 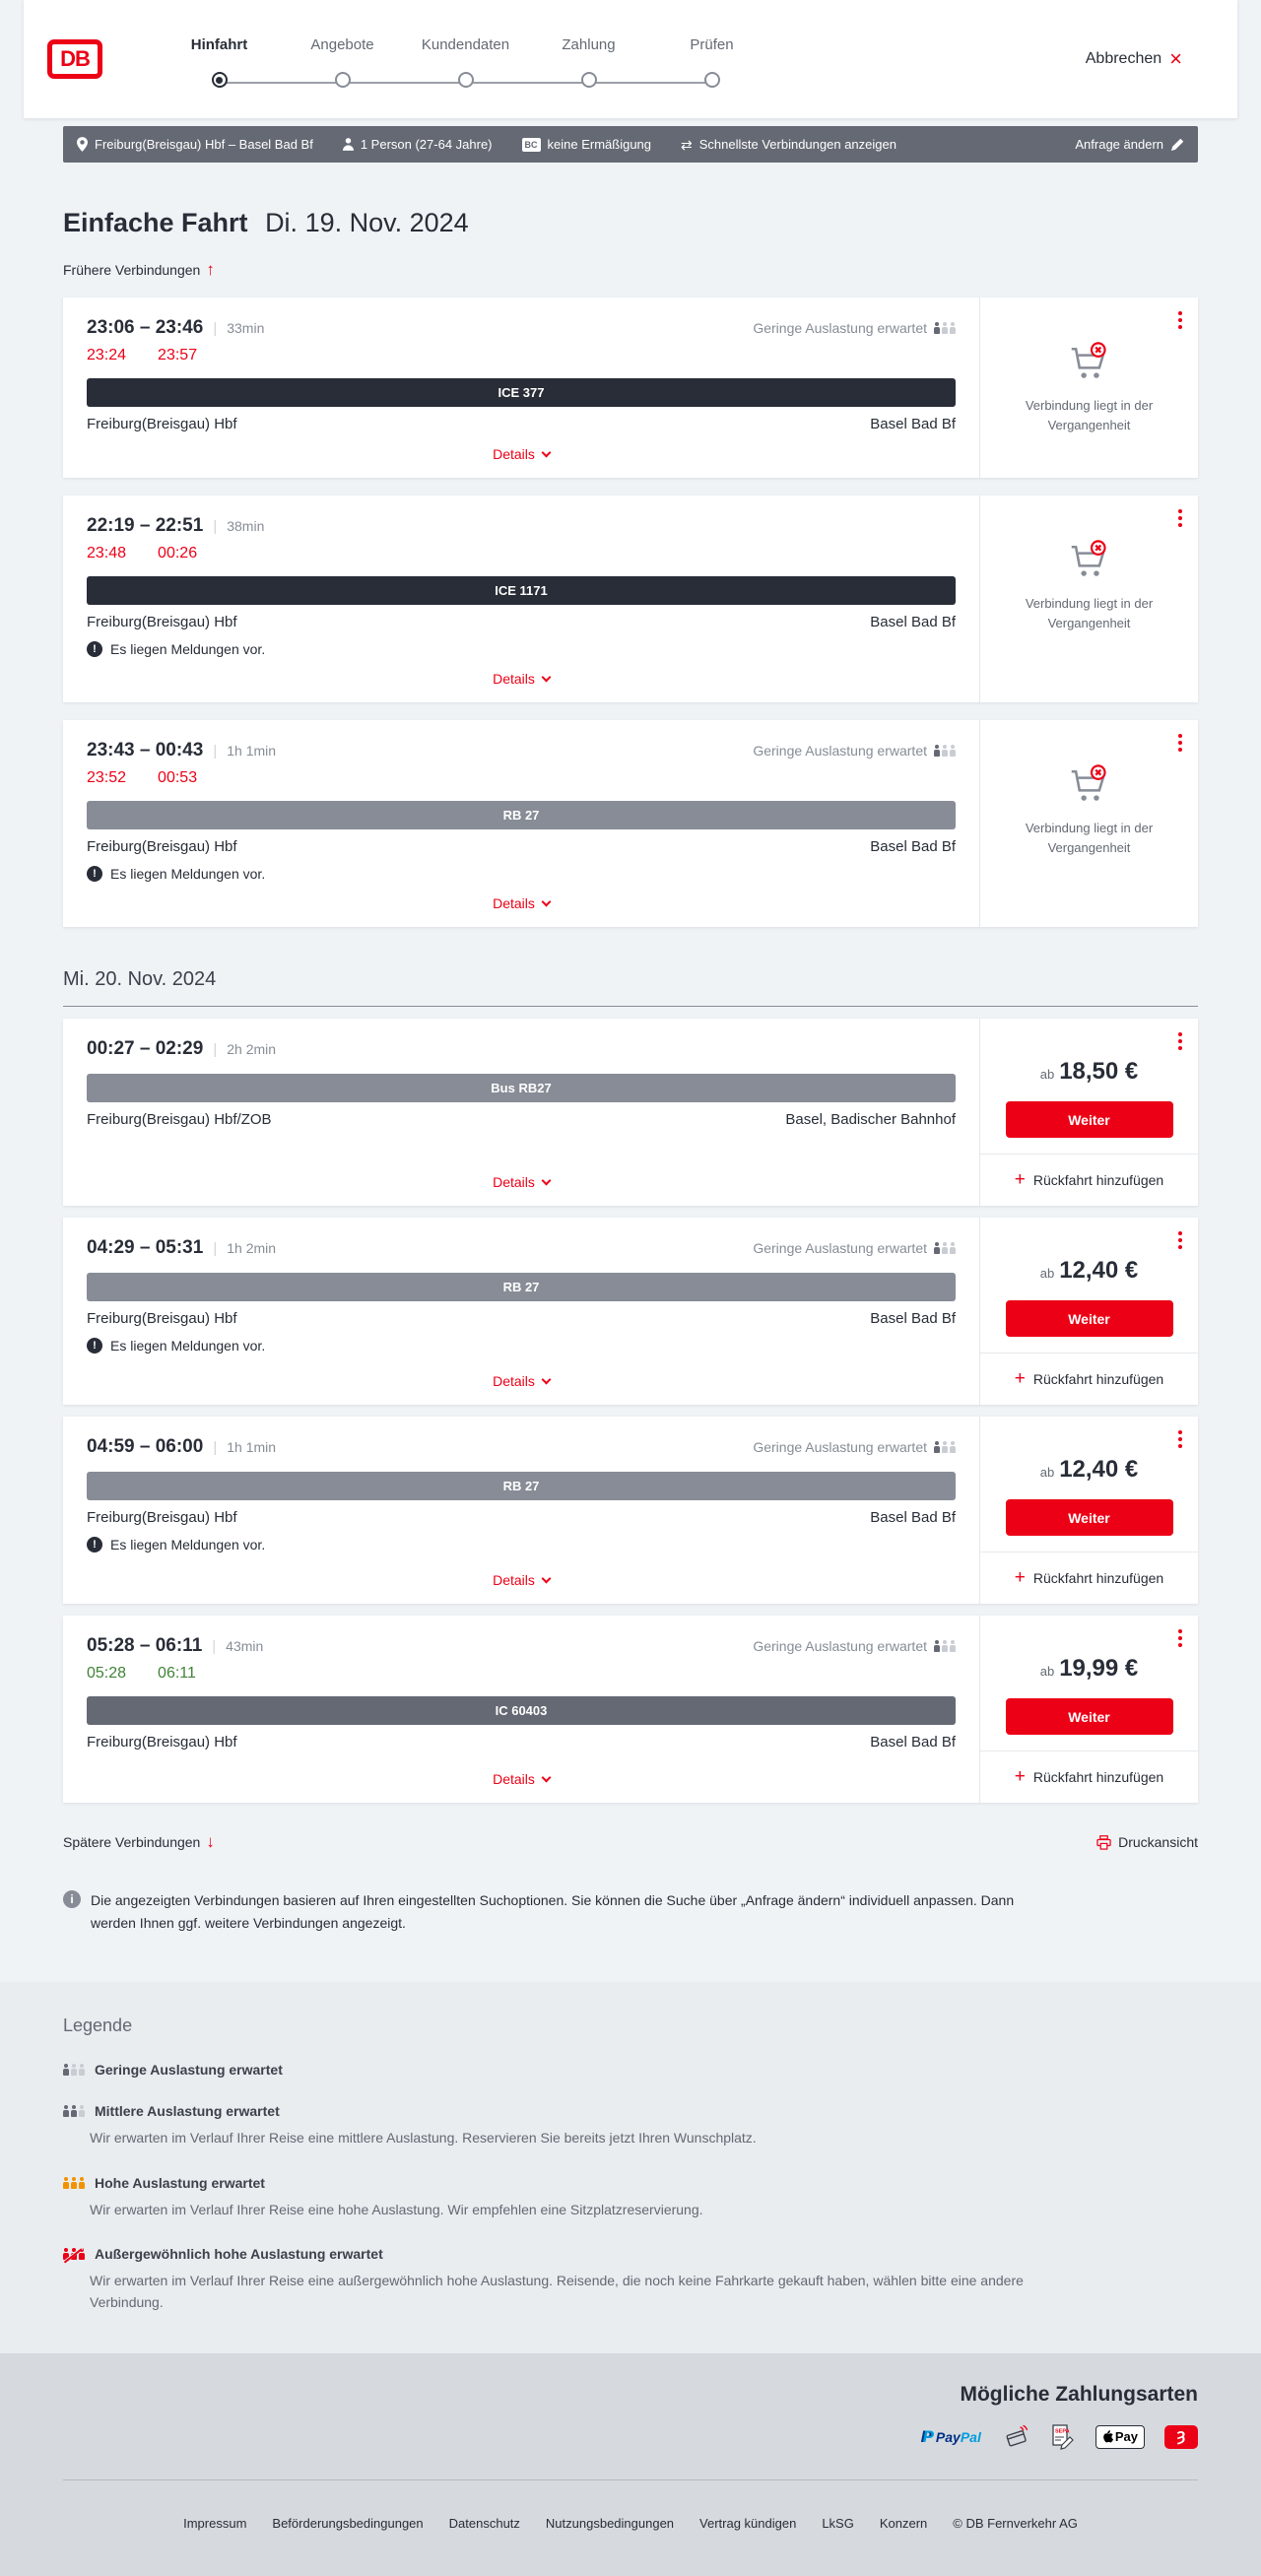 What do you see at coordinates (177, 1674) in the screenshot?
I see `realtime-arrival: 06:11` at bounding box center [177, 1674].